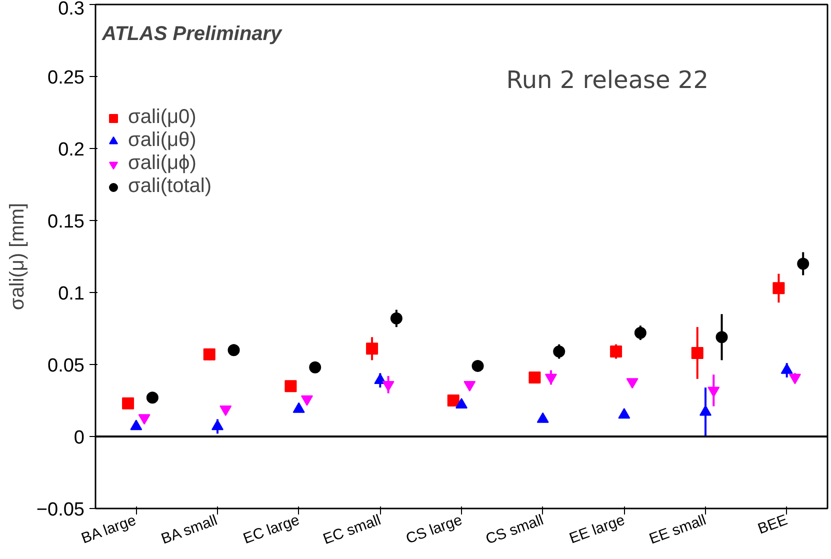  What do you see at coordinates (773, 525) in the screenshot?
I see `x-tick-label: BEE` at bounding box center [773, 525].